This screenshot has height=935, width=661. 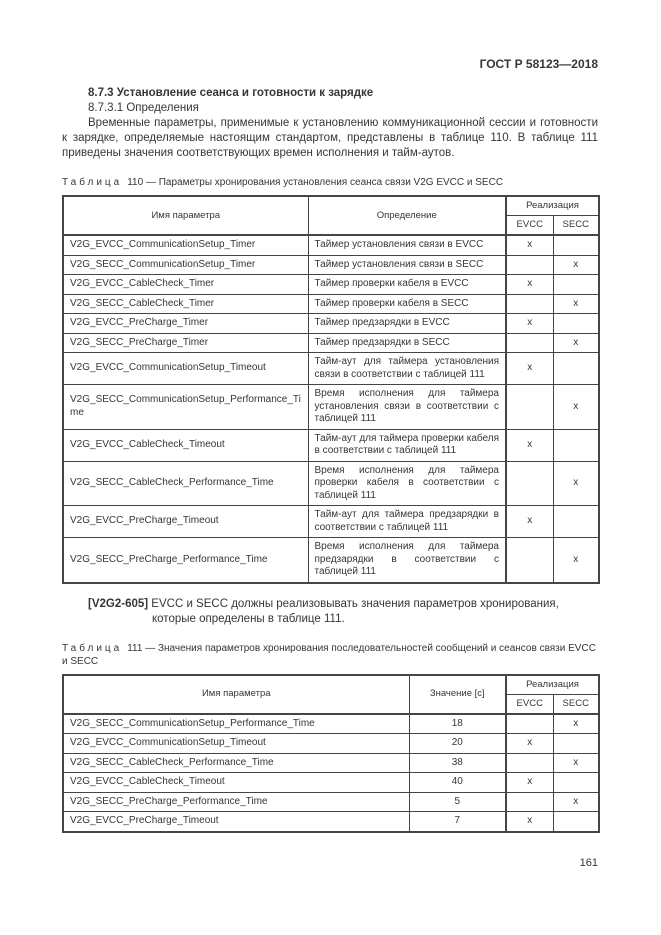 What do you see at coordinates (588, 862) in the screenshot?
I see `page-number: 161` at bounding box center [588, 862].